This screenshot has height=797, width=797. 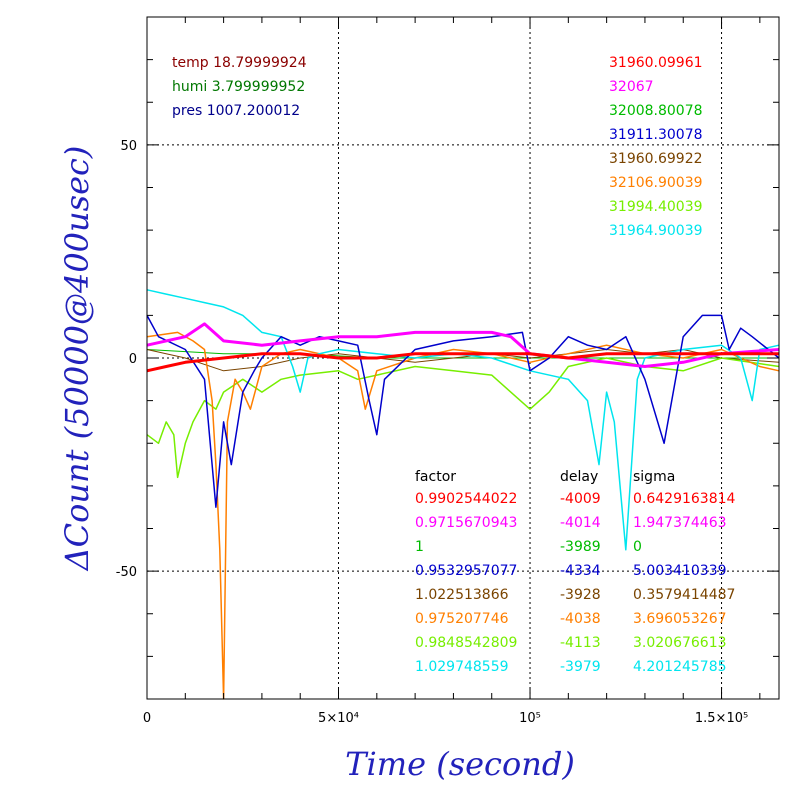 What do you see at coordinates (580, 571) in the screenshot?
I see `stats-cell: -4334` at bounding box center [580, 571].